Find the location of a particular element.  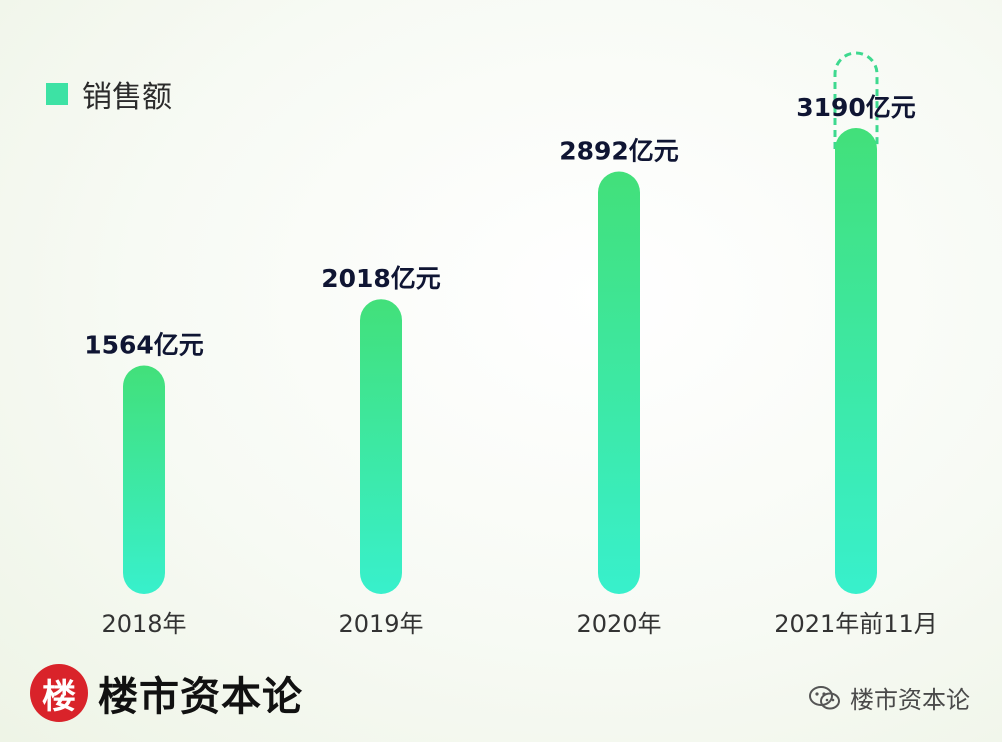

legend-swatch is located at coordinates (57, 94).